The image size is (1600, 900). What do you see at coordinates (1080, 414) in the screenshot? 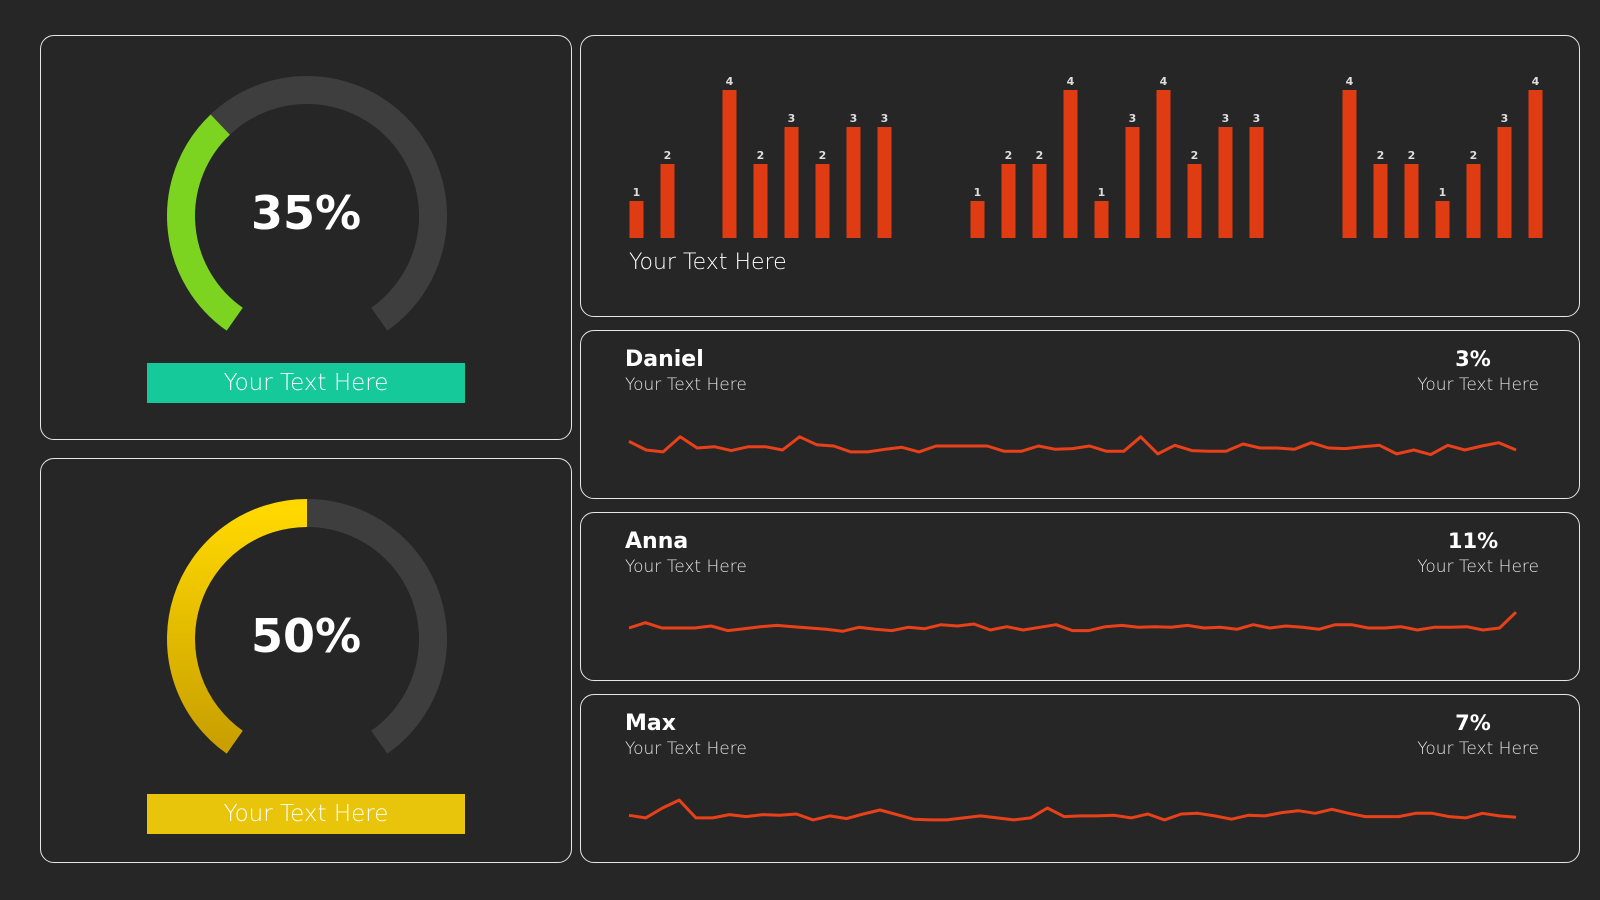
I see `person-card-daniel: Daniel Your Text Here 3% Your Text Here` at bounding box center [1080, 414].